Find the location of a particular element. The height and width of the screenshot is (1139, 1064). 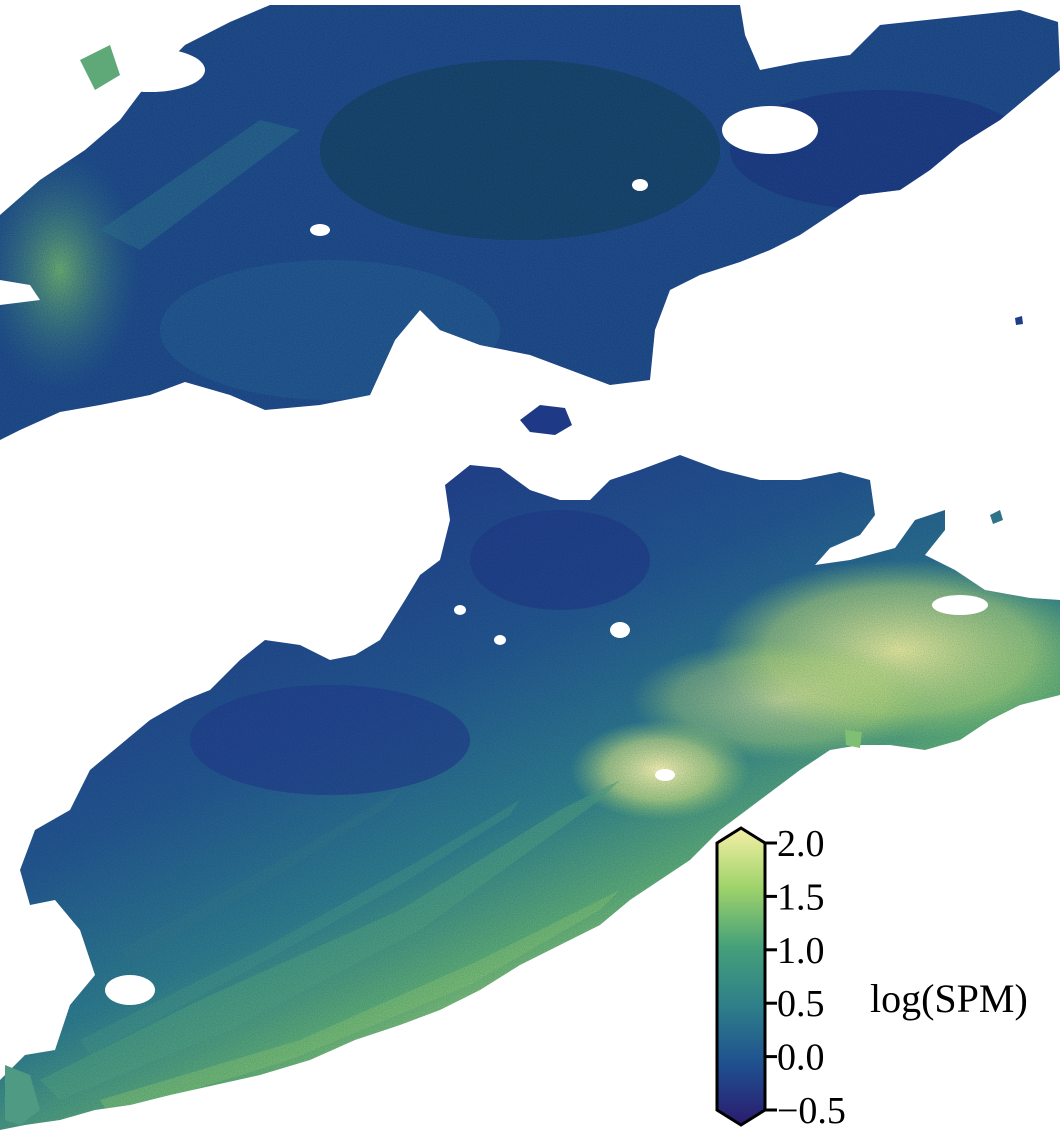

colorbar-ticks: 2.0 1.5 1.0 0.5 0.0 −0.5 is located at coordinates (805, 977).